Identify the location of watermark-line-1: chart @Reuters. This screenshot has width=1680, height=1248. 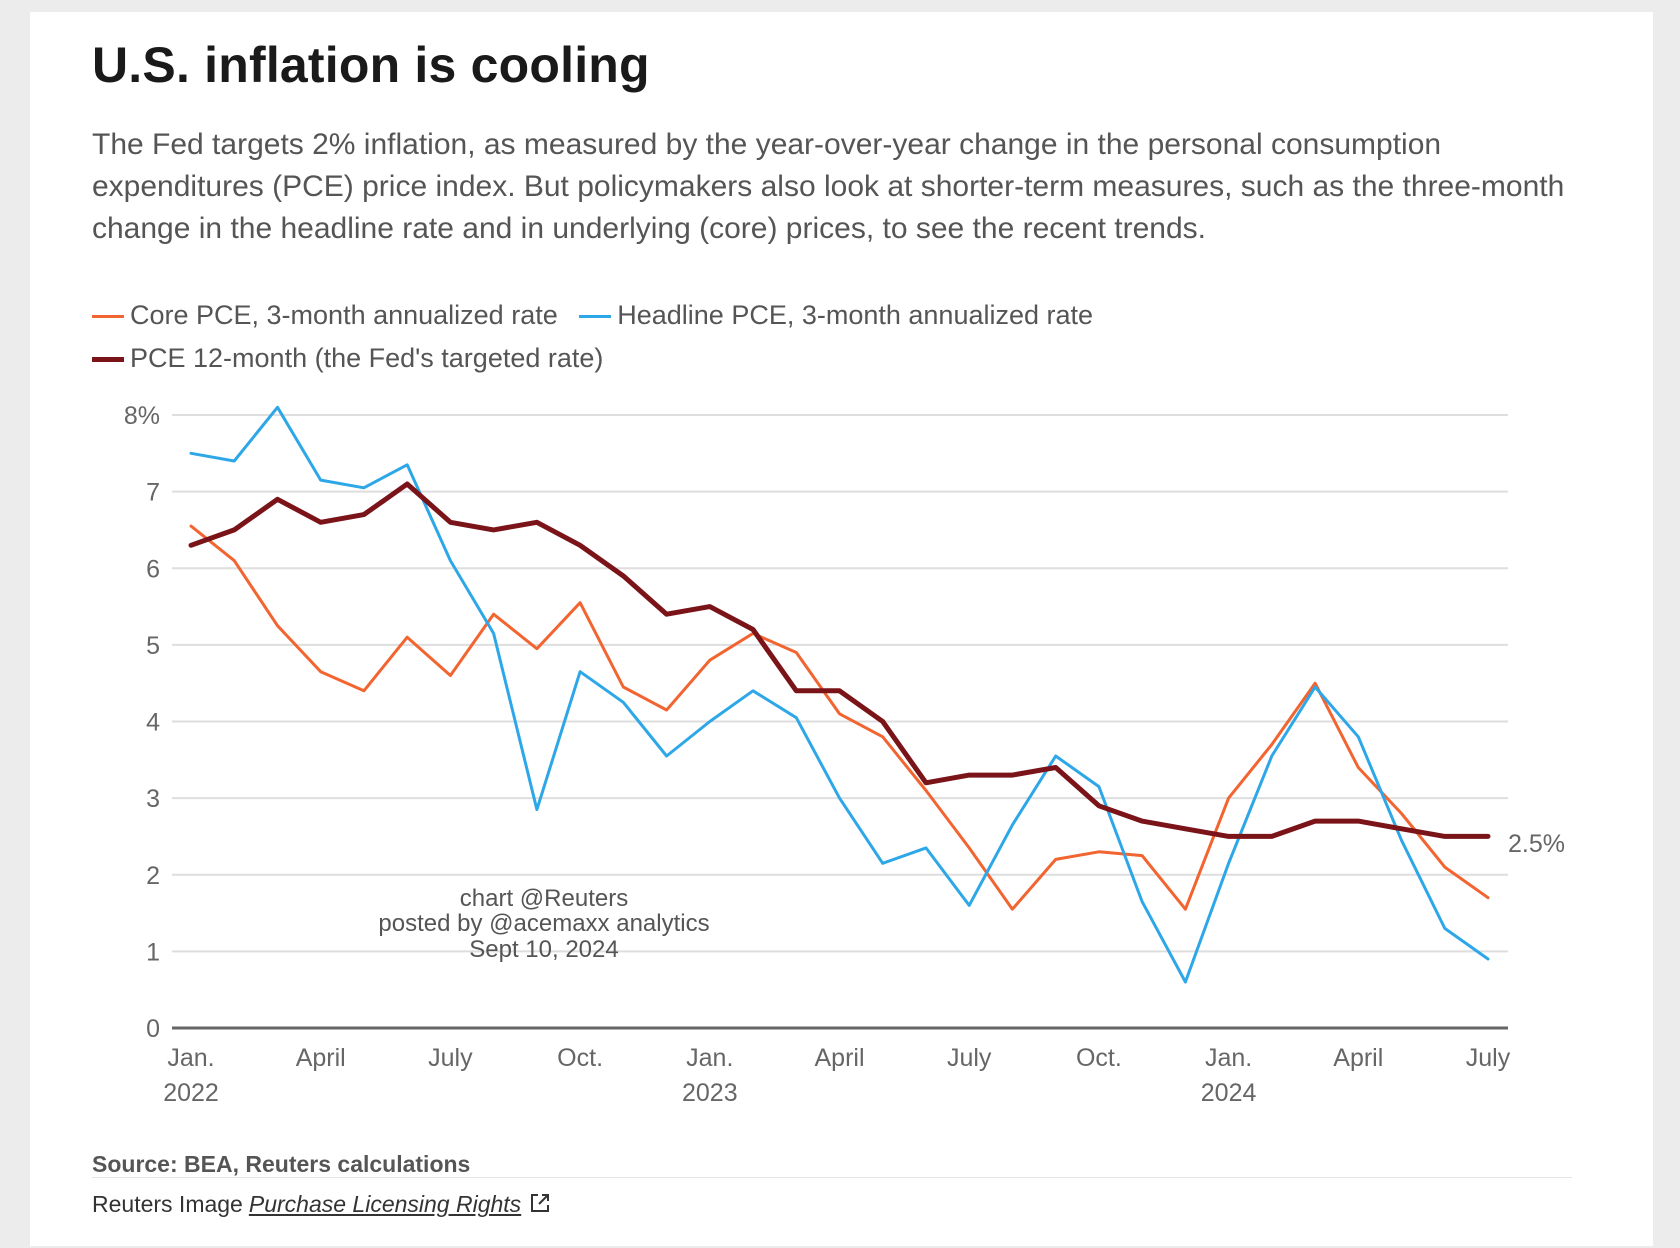
(544, 898).